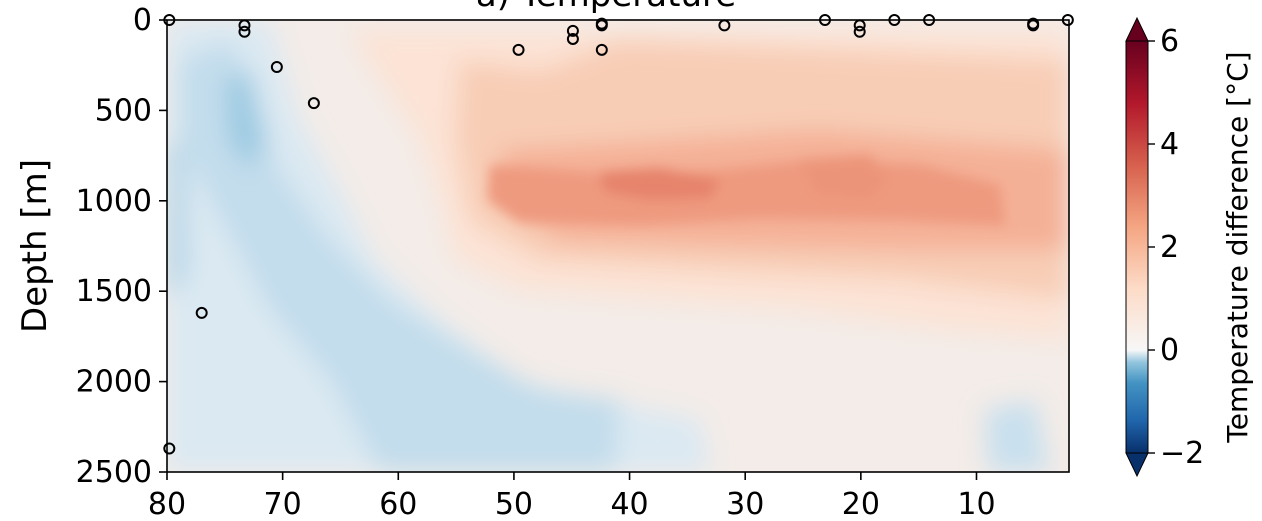 The height and width of the screenshot is (521, 1262). Describe the element at coordinates (1237, 247) in the screenshot. I see `colorbar-label: Temperature difference [°C]` at that location.